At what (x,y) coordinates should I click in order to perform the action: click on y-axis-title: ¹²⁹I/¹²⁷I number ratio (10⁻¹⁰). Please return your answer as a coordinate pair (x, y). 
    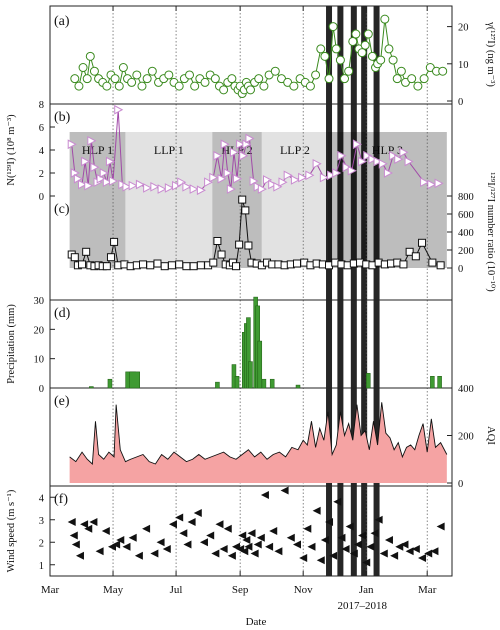
    Looking at the image, I should click on (490, 232).